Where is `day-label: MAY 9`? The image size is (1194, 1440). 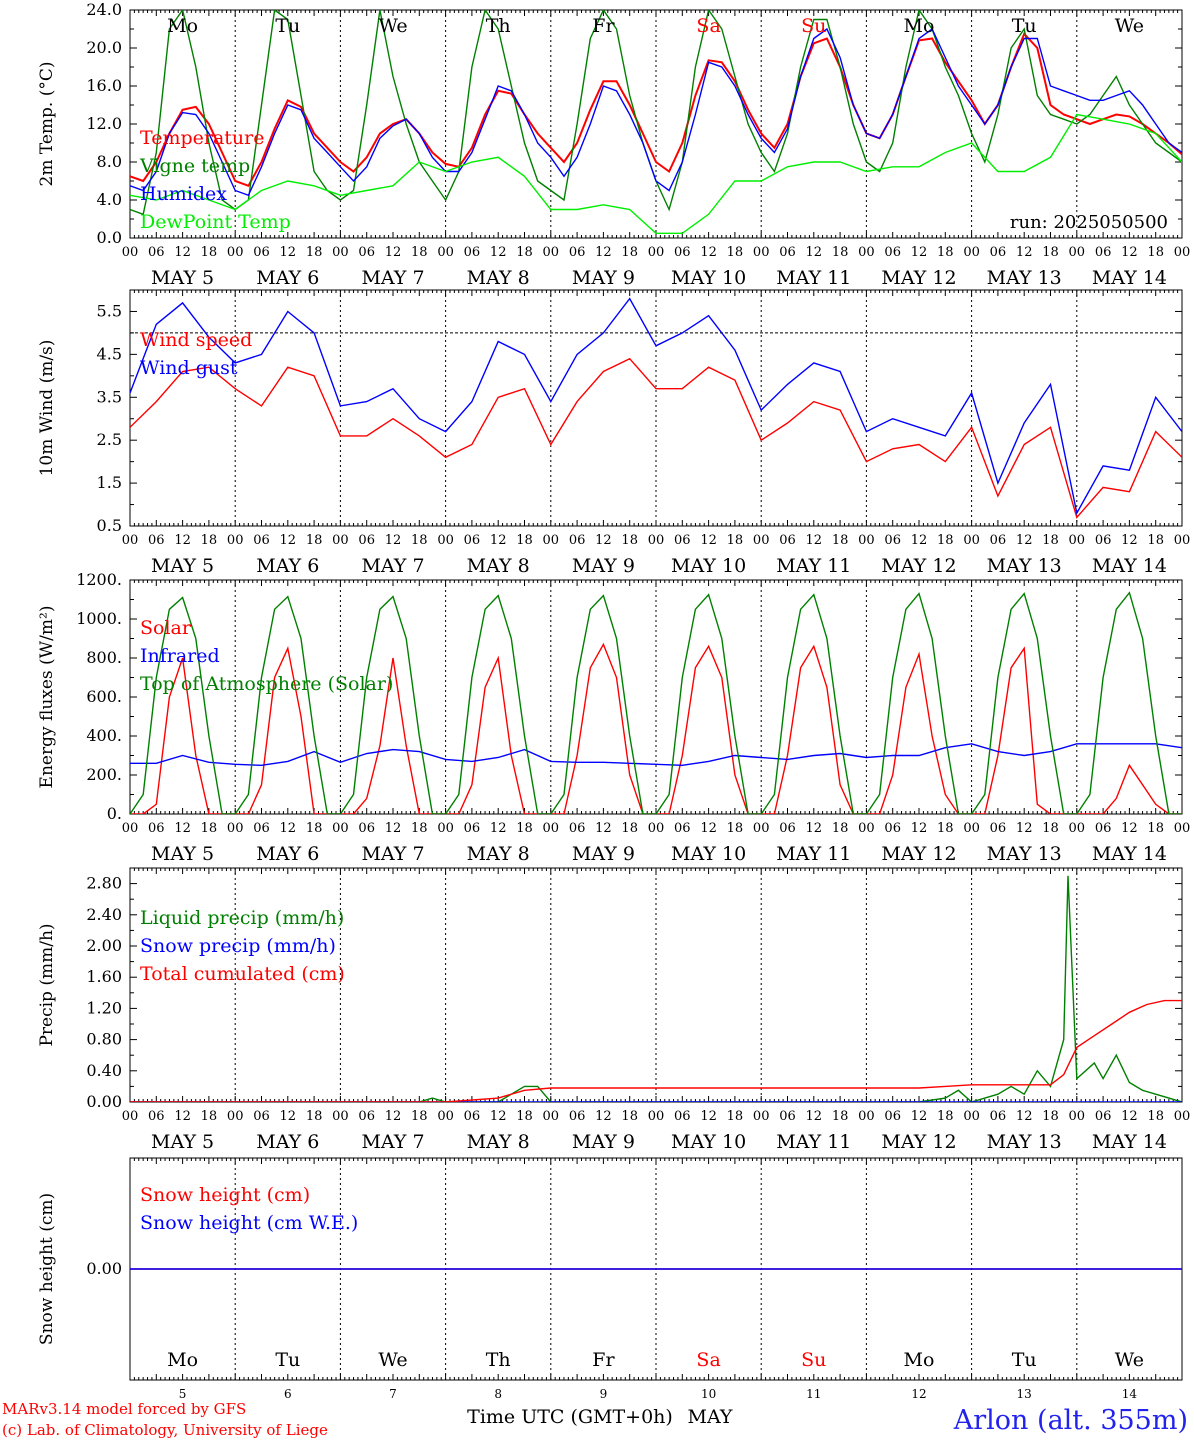 day-label: MAY 9 is located at coordinates (603, 1142).